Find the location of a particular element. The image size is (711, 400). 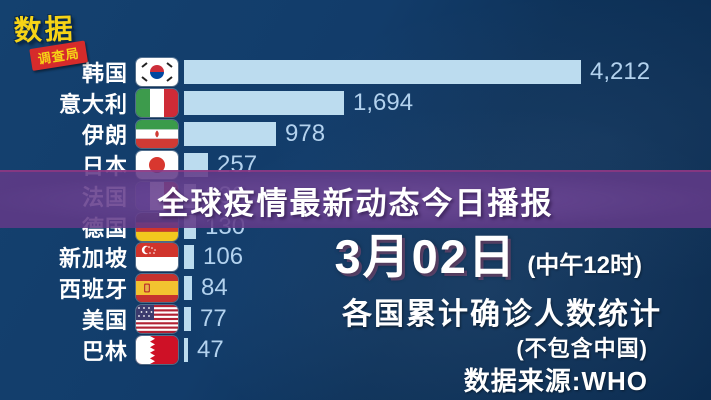

bar-usa is located at coordinates (187, 319).